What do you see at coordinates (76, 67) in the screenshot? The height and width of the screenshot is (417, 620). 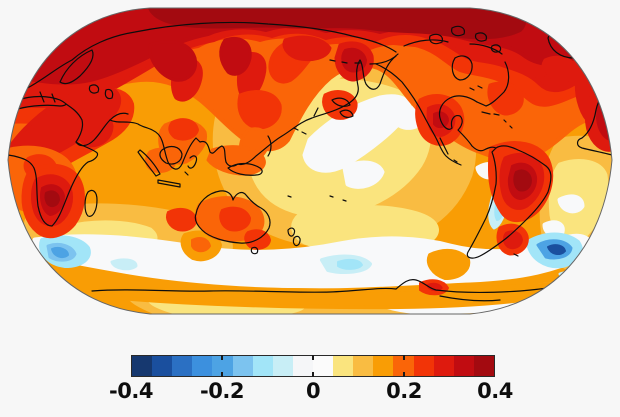 I see `coastline-scandinavia` at bounding box center [76, 67].